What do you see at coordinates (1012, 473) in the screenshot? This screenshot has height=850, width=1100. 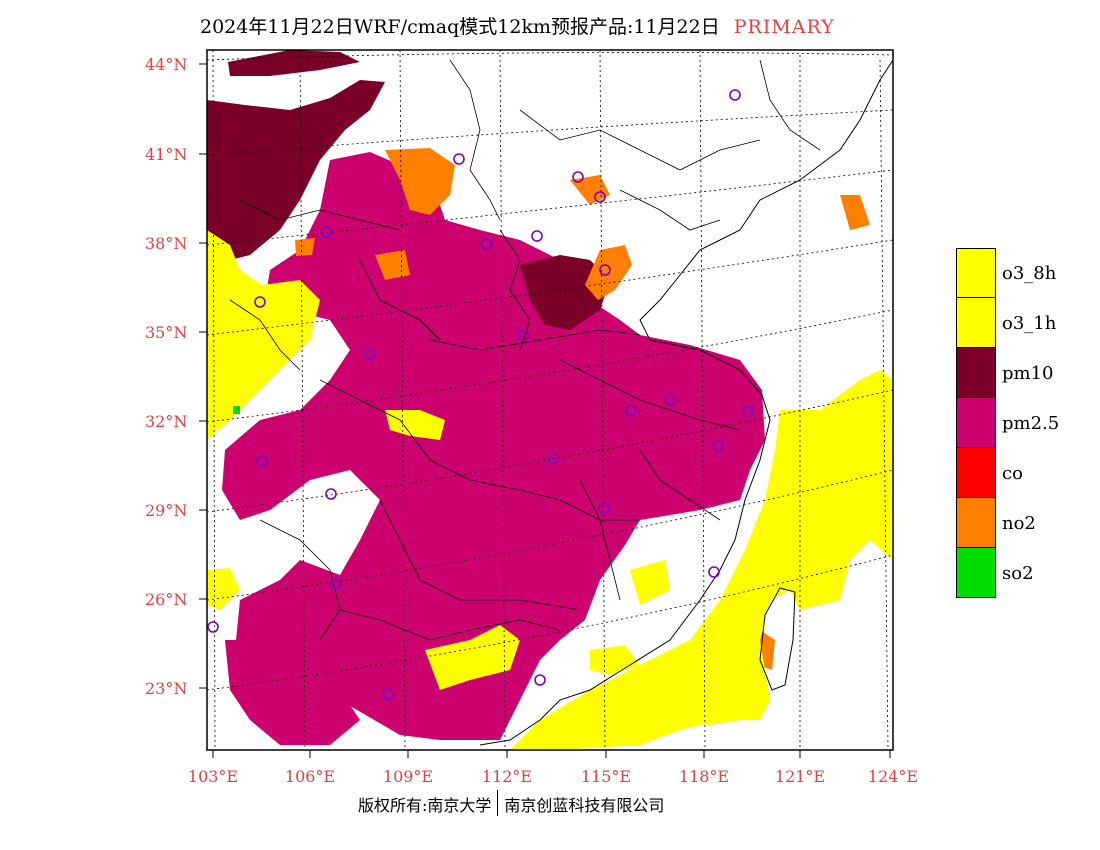 I see `legend-label: co` at bounding box center [1012, 473].